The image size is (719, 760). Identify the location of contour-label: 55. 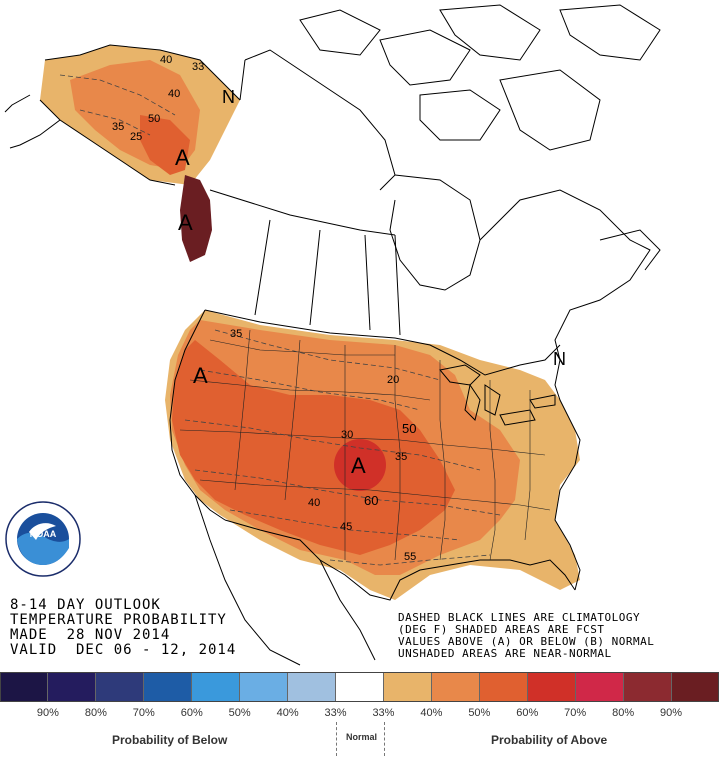
(410, 557).